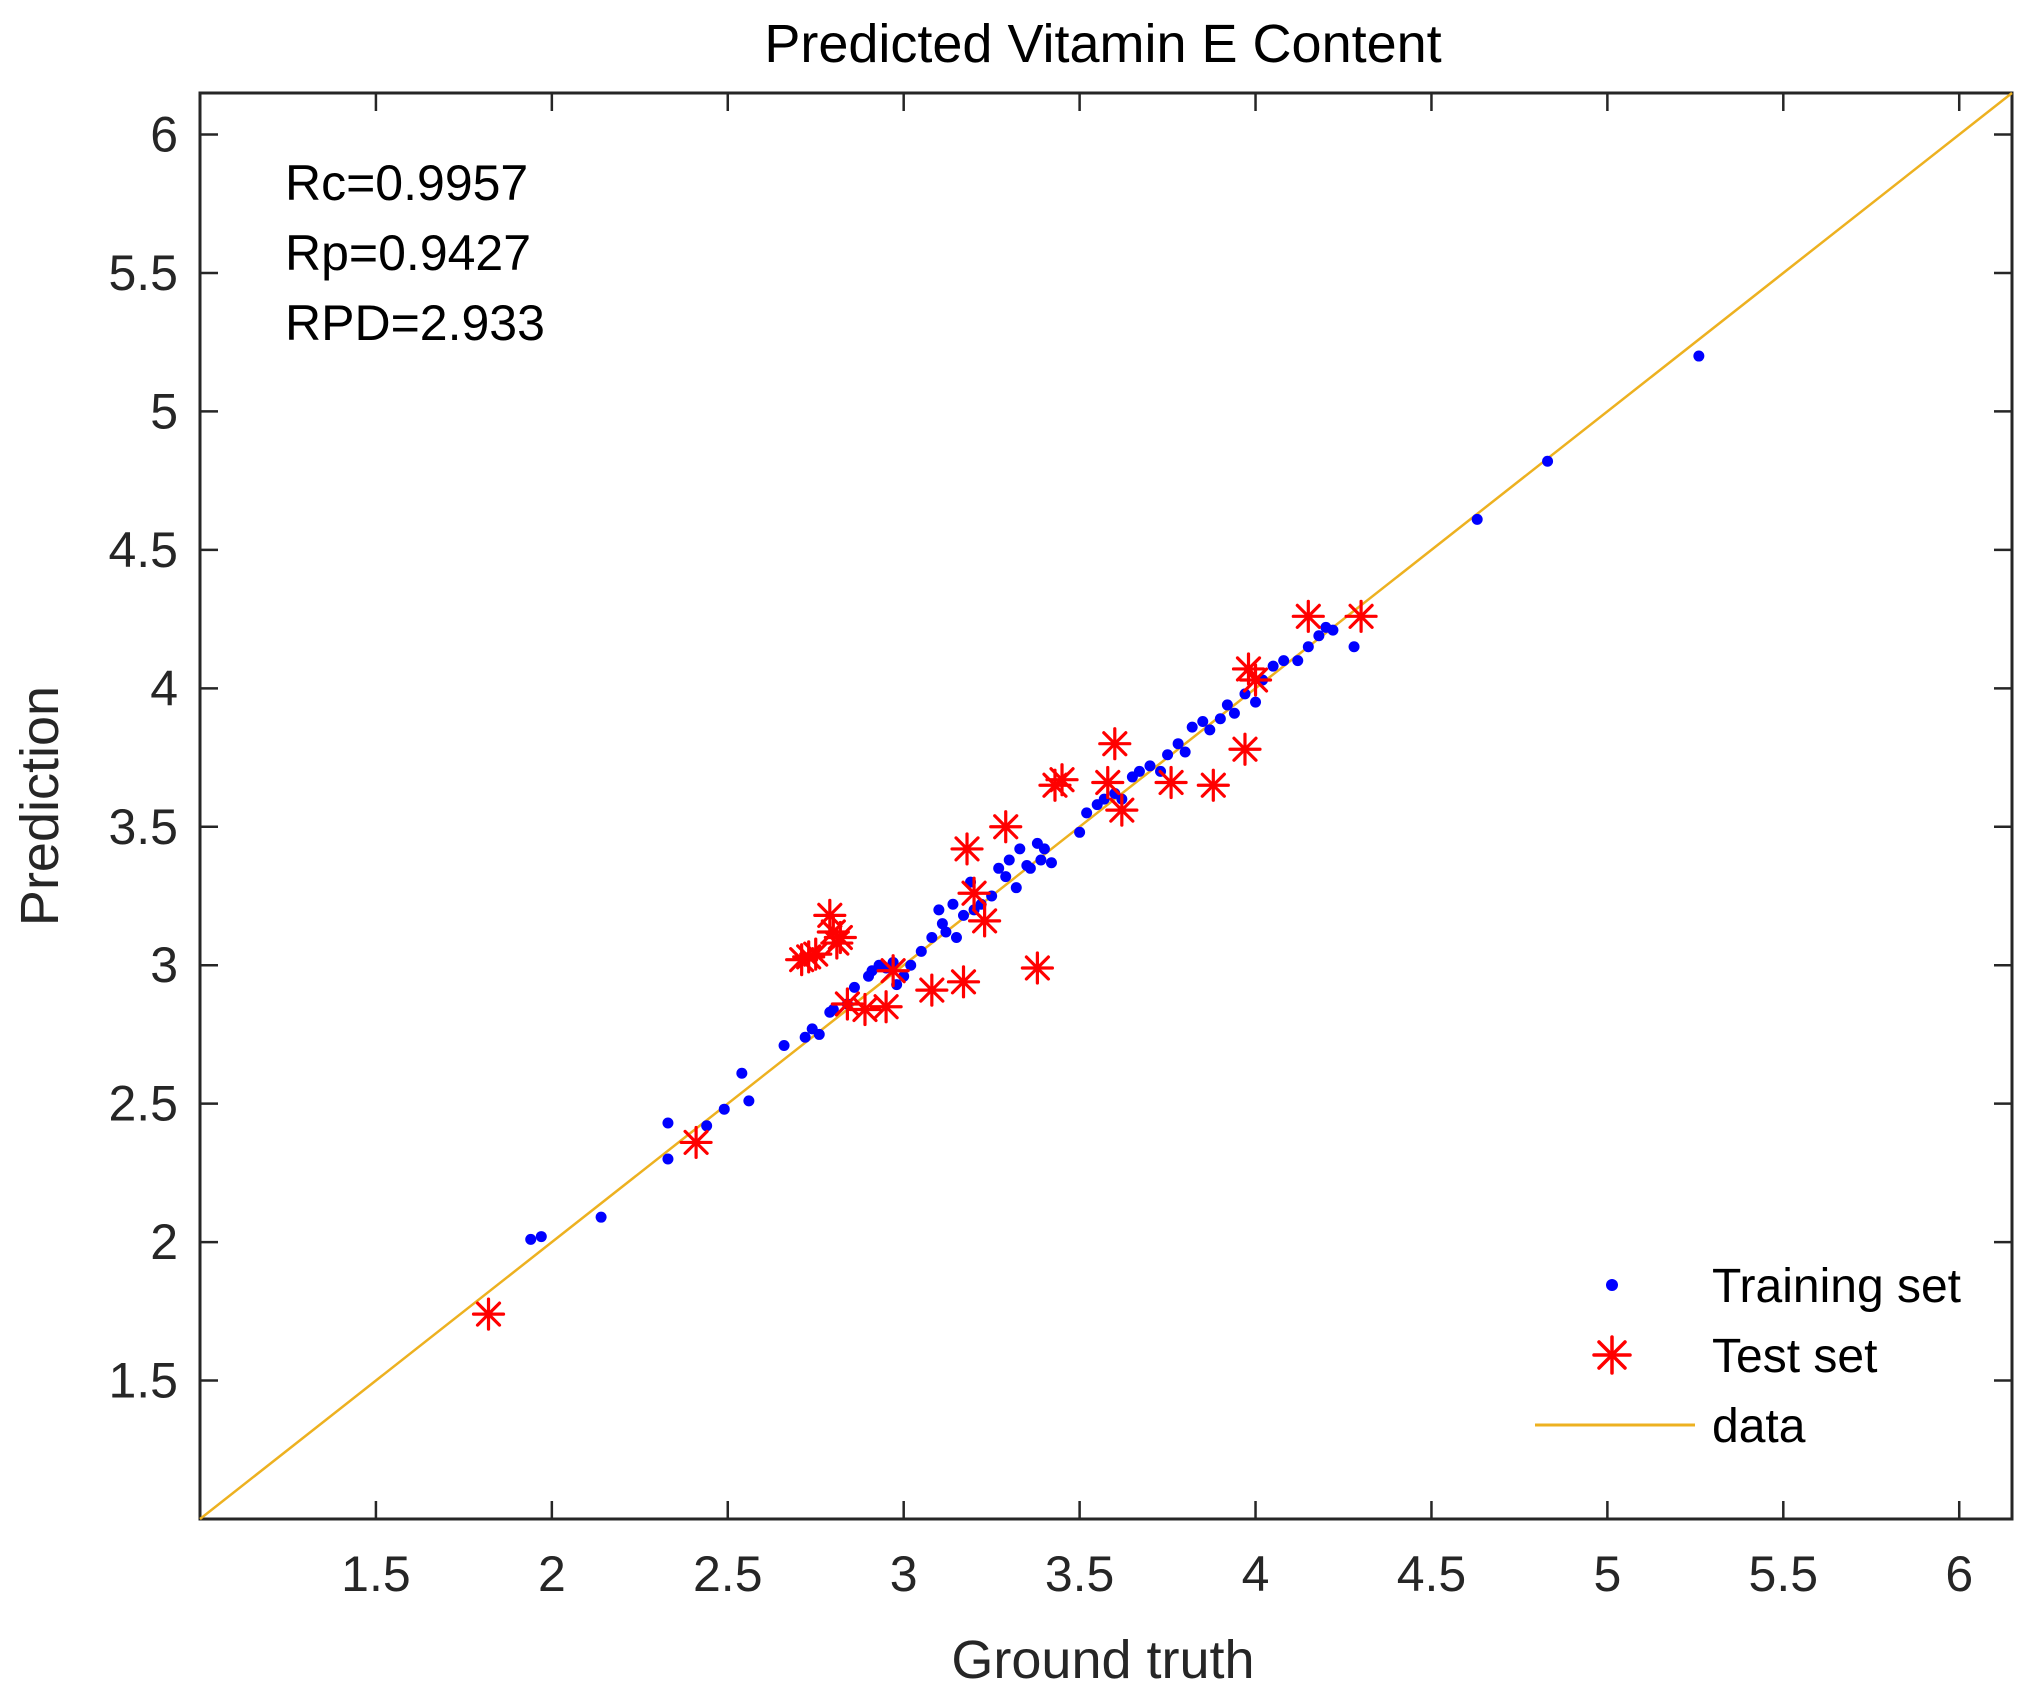  Describe the element at coordinates (1080, 1574) in the screenshot. I see `x-tick-label: 3.5` at that location.